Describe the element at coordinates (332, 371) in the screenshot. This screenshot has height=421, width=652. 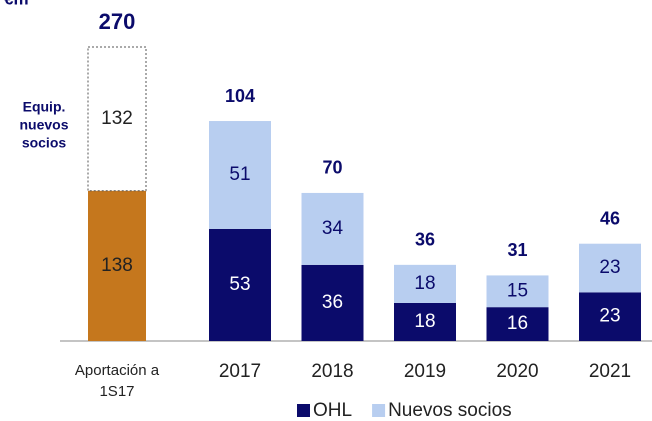
I see `x-tick-label: 2018` at that location.